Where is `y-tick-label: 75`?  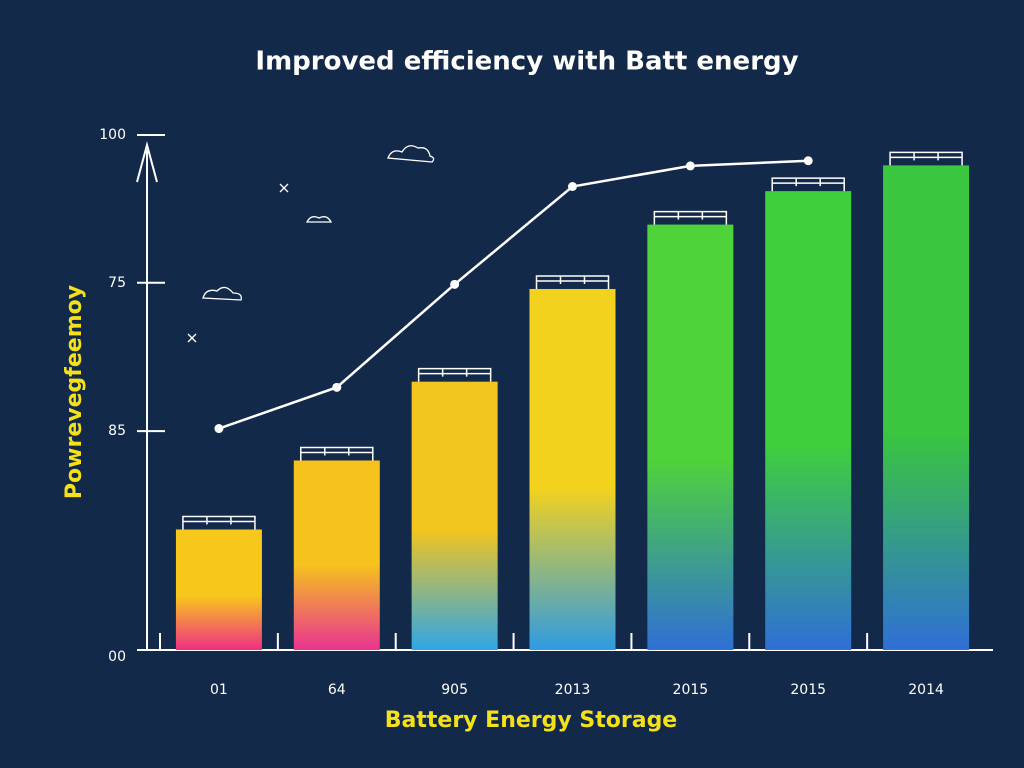 y-tick-label: 75 is located at coordinates (117, 283).